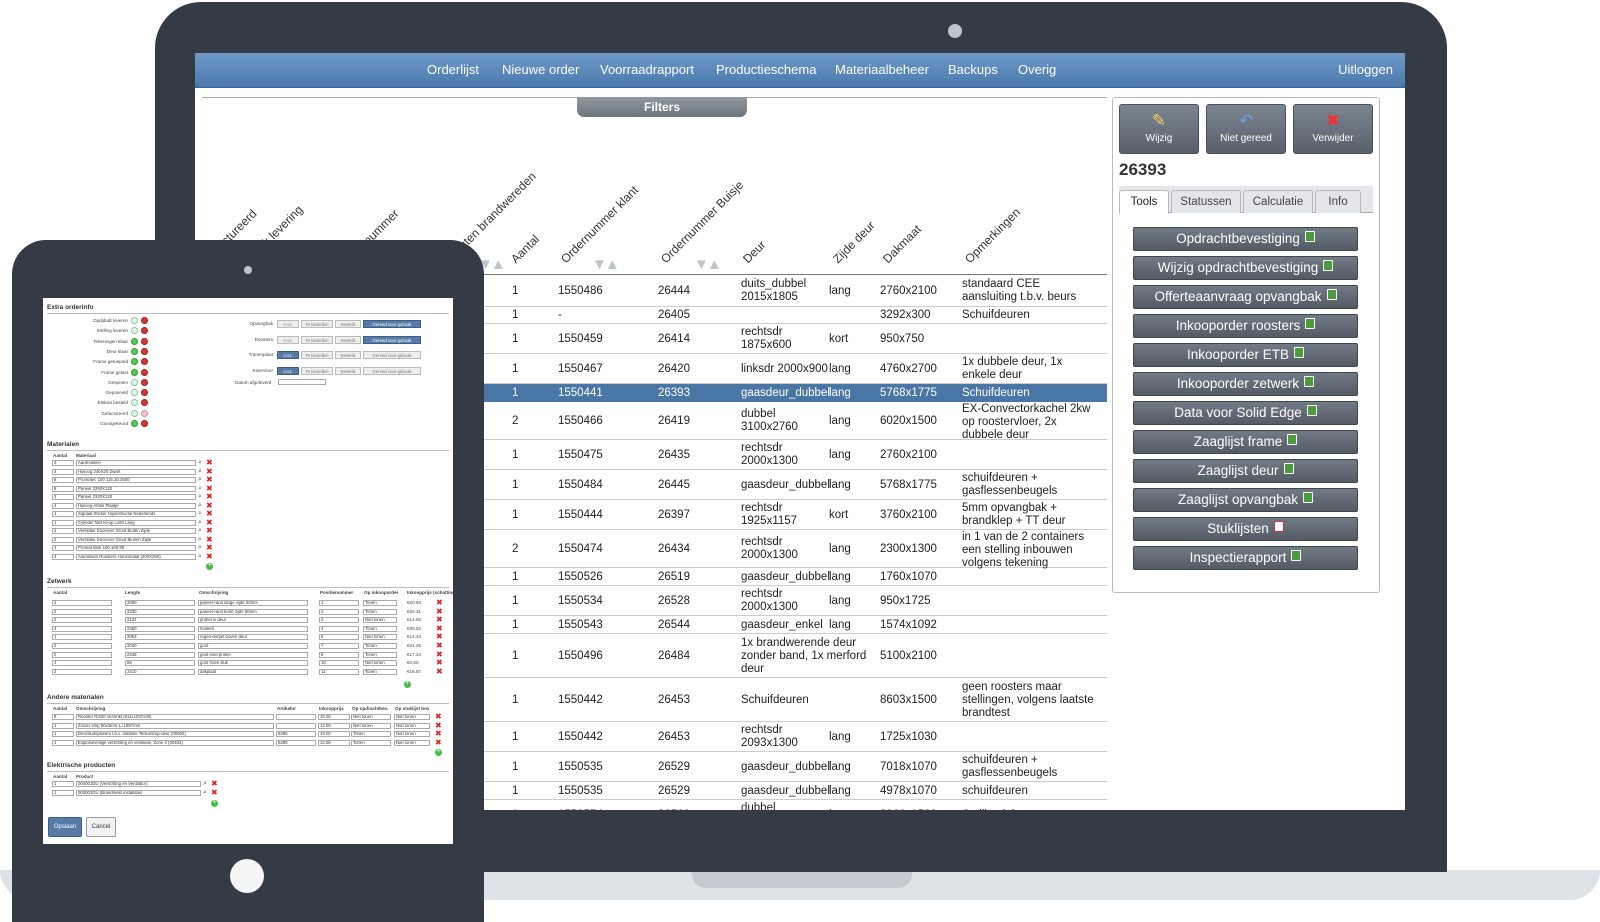 This screenshot has height=922, width=1600. Describe the element at coordinates (136, 480) in the screenshot. I see `material-select: Promatec 100 115.10.2500` at that location.